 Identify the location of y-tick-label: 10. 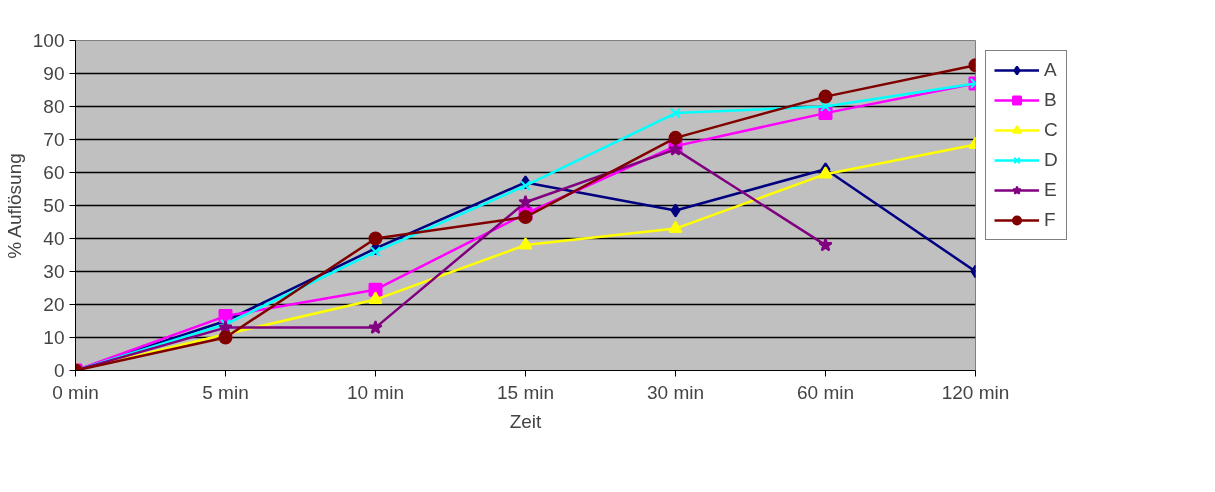
(54, 337).